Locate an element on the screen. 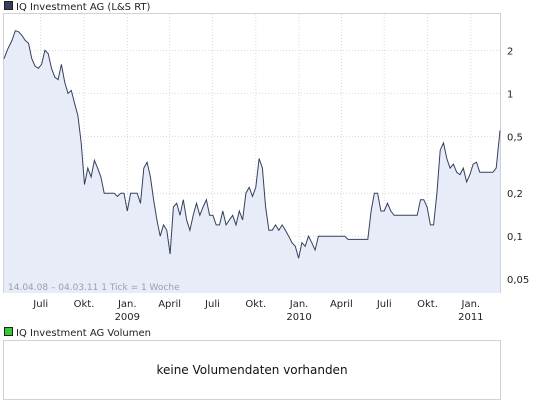  y-tick-label: 0,05 is located at coordinates (518, 280).